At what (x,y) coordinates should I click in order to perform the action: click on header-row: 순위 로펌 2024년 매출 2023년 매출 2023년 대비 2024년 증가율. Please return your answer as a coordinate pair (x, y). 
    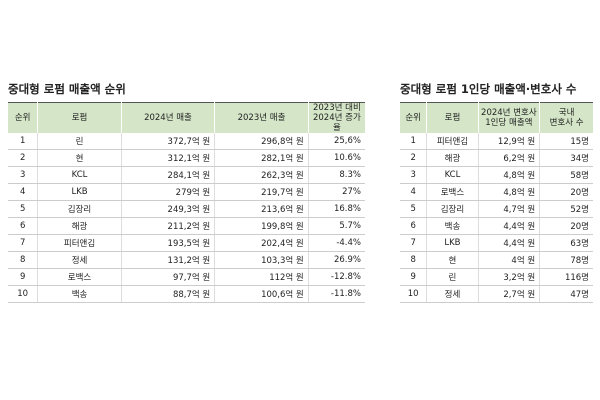
    Looking at the image, I should click on (186, 117).